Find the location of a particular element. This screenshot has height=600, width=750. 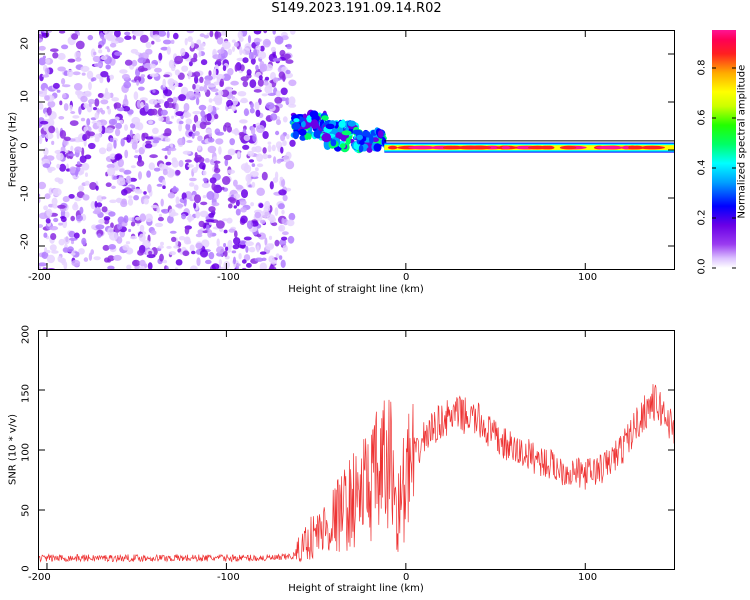

colorbar-label: Normalized spectral amplitude is located at coordinates (742, 141).